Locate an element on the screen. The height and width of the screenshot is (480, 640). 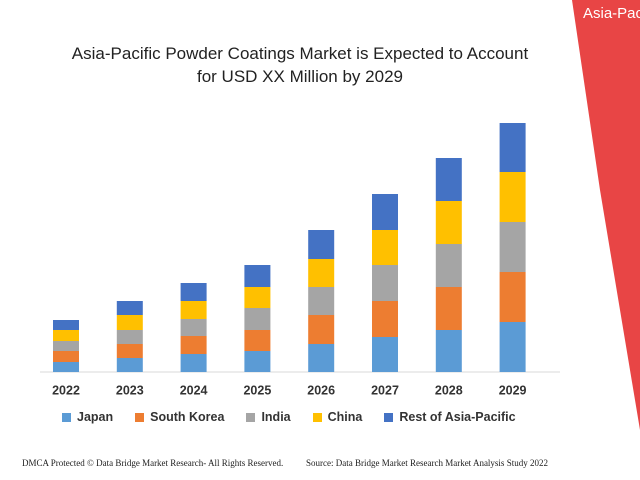
banner: Asia-Pac is located at coordinates (611, 13).